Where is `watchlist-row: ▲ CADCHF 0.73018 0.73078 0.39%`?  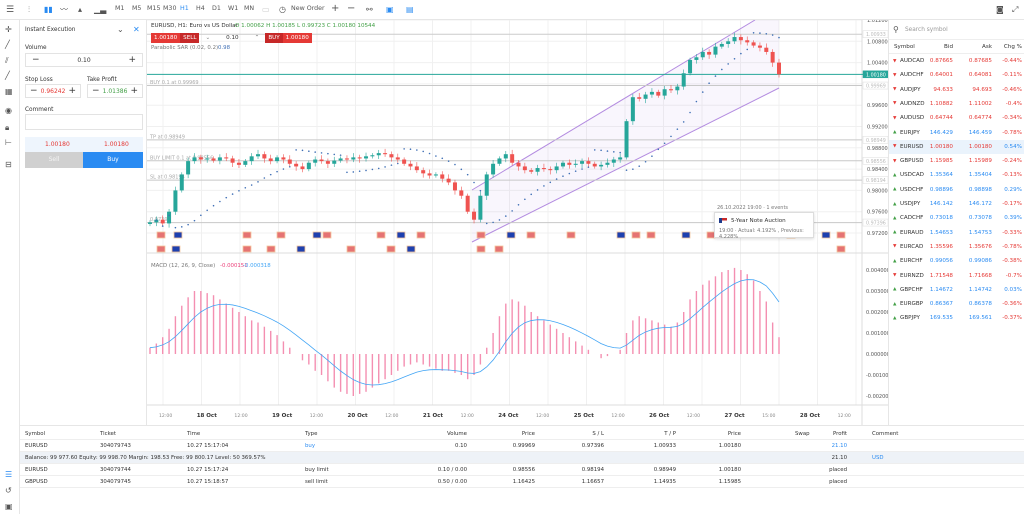 watchlist-row: ▲ CADCHF 0.73018 0.73078 0.39% is located at coordinates (956, 218).